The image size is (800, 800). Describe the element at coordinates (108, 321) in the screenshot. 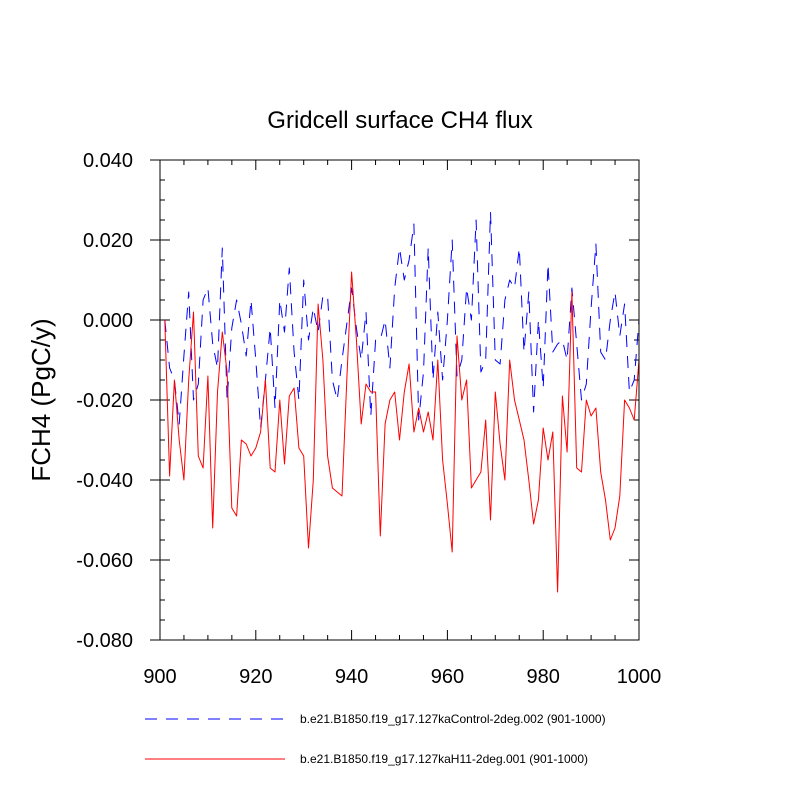

I see `y-tick-label: 0.000` at that location.